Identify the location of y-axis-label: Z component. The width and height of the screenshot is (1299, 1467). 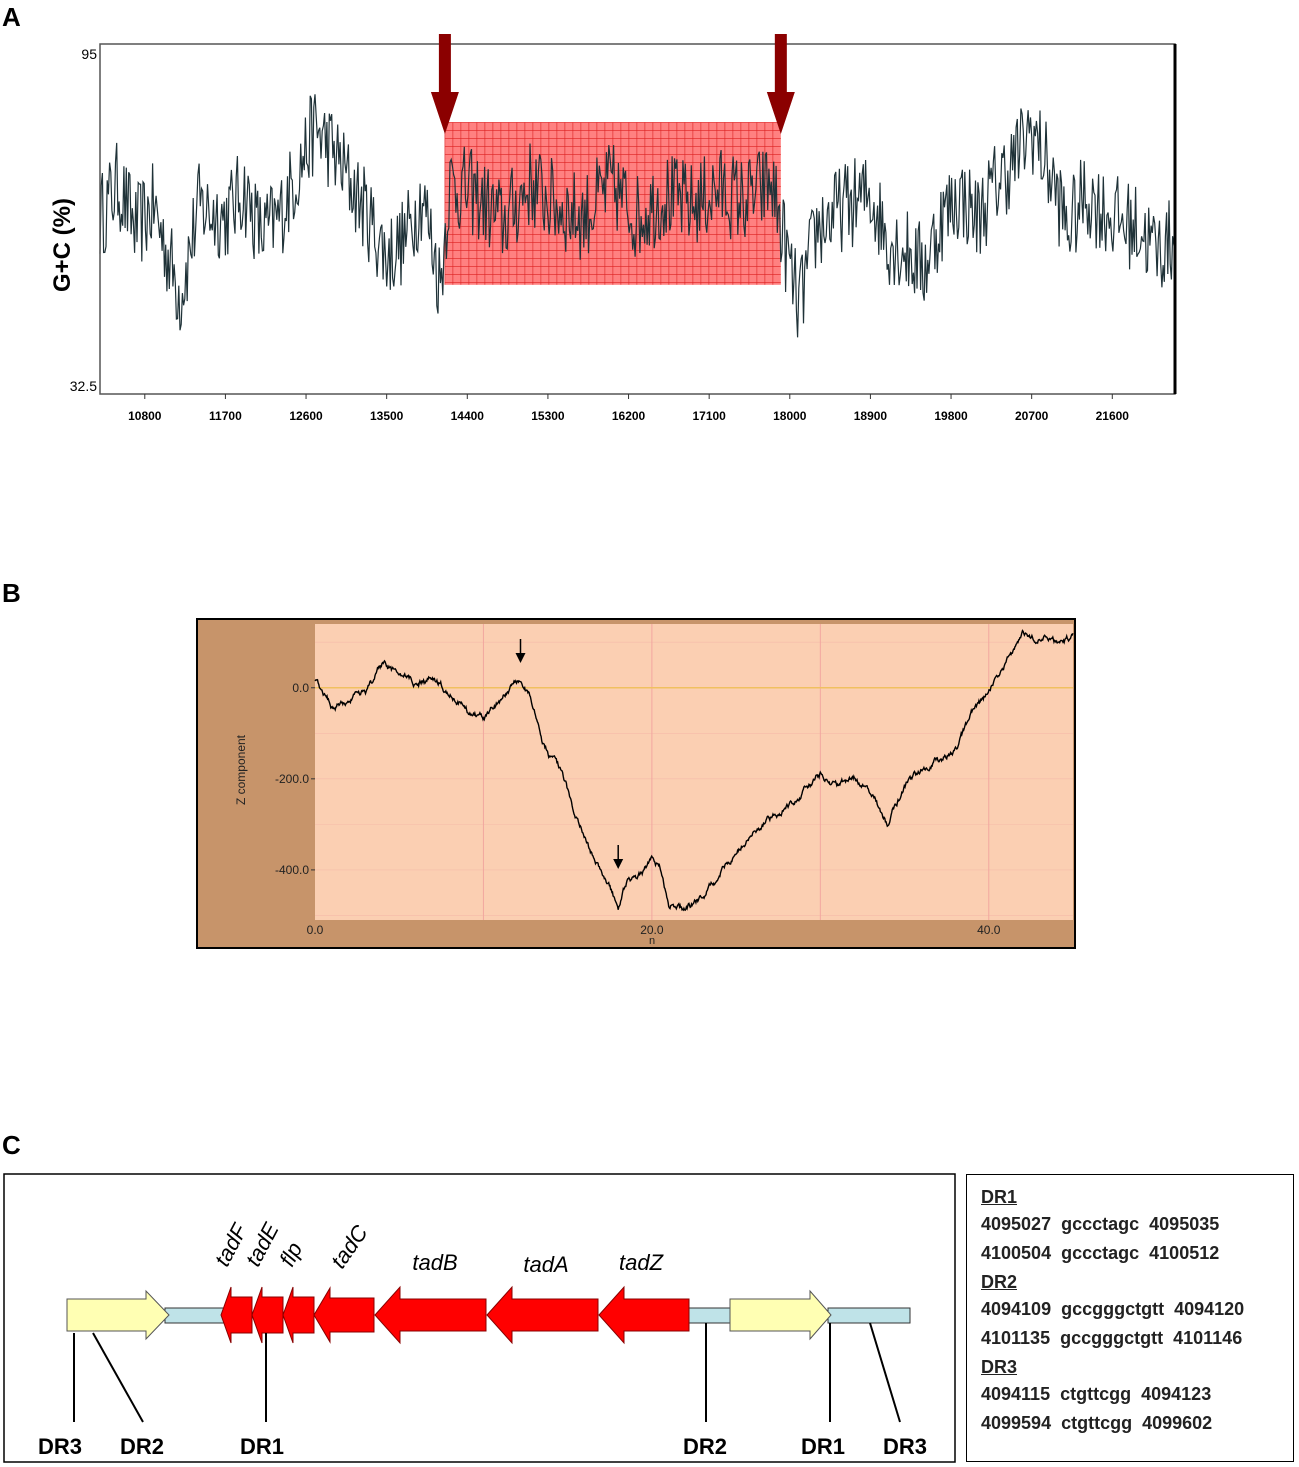
(241, 769).